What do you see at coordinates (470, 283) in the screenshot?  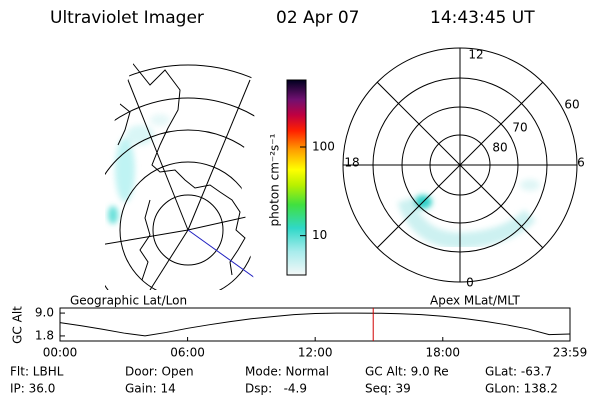 I see `mlt-label: 0` at bounding box center [470, 283].